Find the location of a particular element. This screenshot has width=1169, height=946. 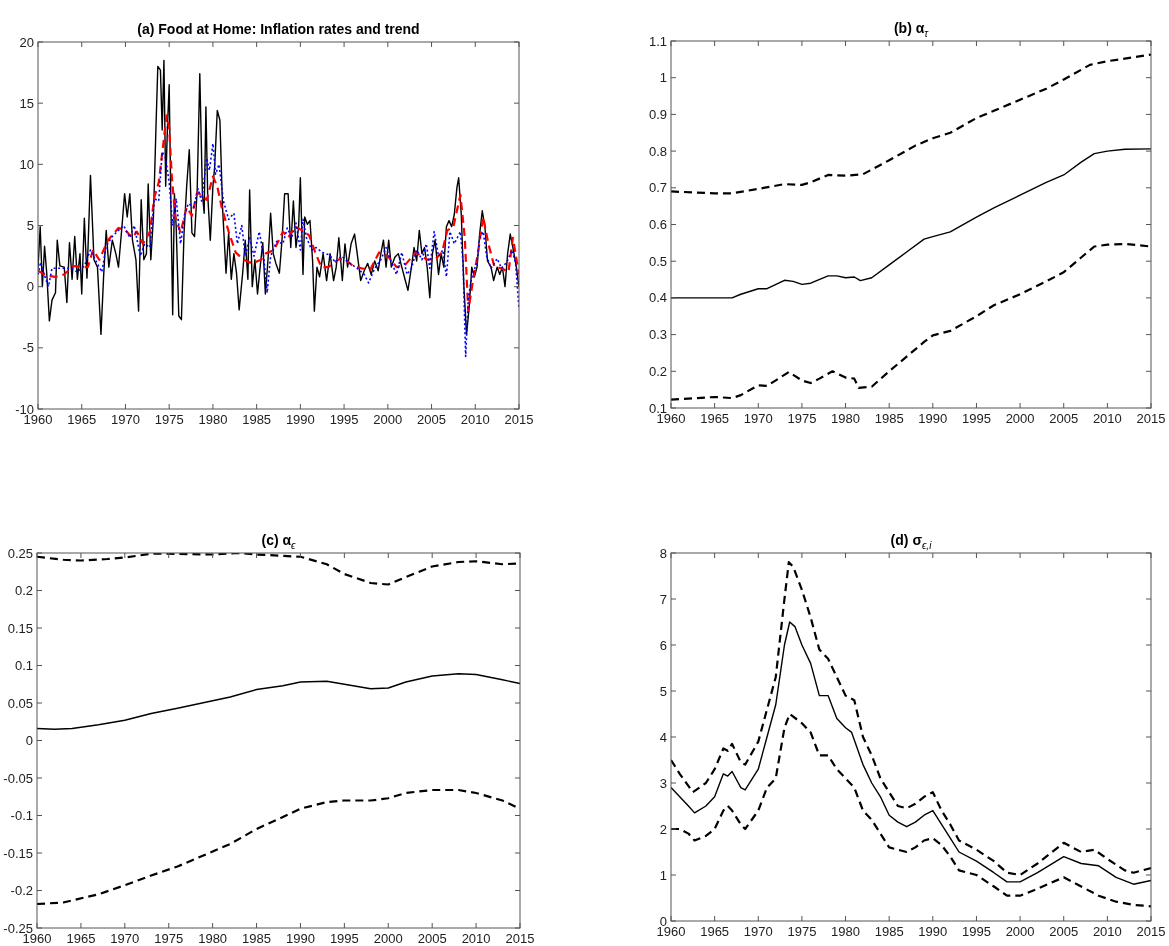

y-tick-label: 7 is located at coordinates (663, 599).